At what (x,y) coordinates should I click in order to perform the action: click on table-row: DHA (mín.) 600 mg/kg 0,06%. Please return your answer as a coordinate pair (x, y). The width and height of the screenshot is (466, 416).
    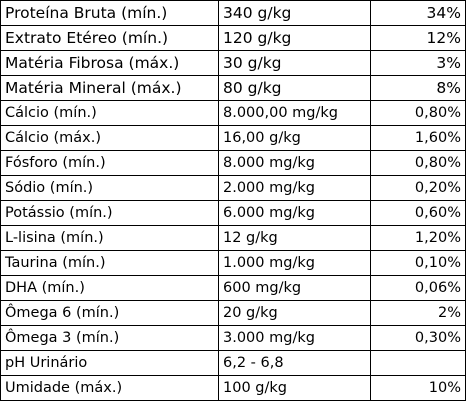
    Looking at the image, I should click on (233, 288).